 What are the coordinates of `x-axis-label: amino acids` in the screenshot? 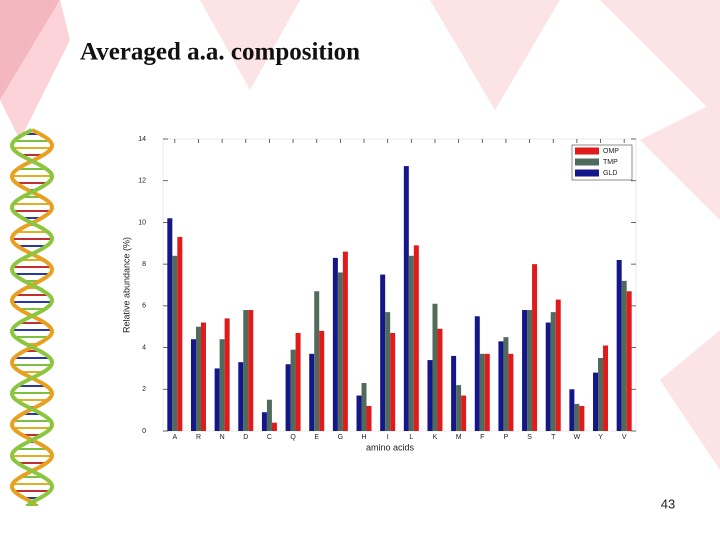 It's located at (390, 447).